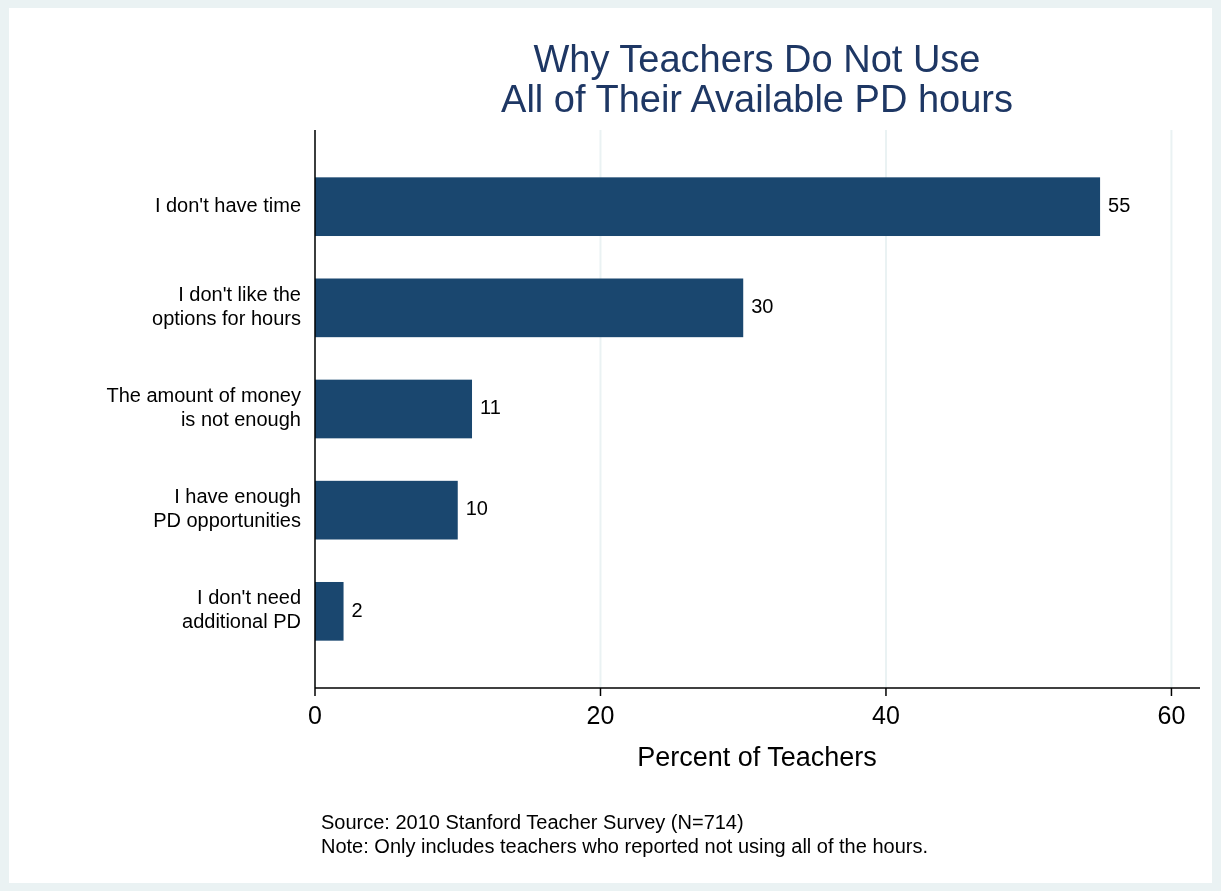 The height and width of the screenshot is (891, 1221). I want to click on x-tick-label: 20, so click(600, 715).